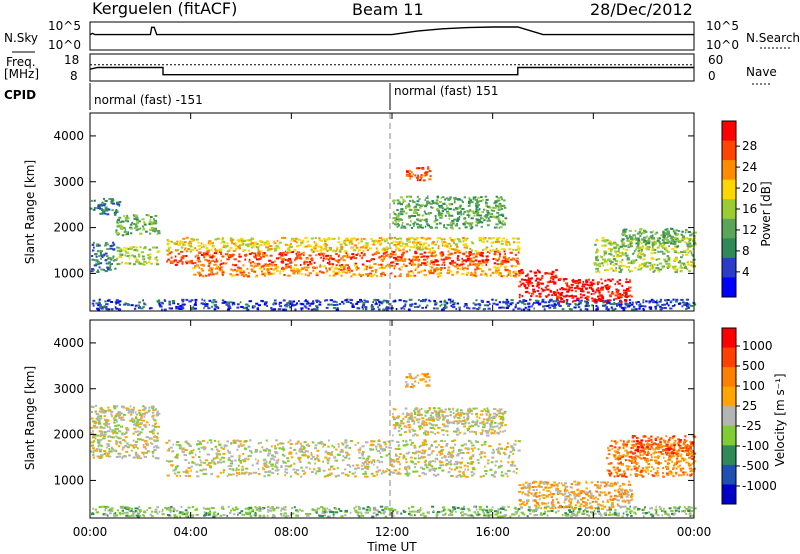 This screenshot has width=800, height=554. I want to click on beam-title: Beam 11, so click(388, 9).